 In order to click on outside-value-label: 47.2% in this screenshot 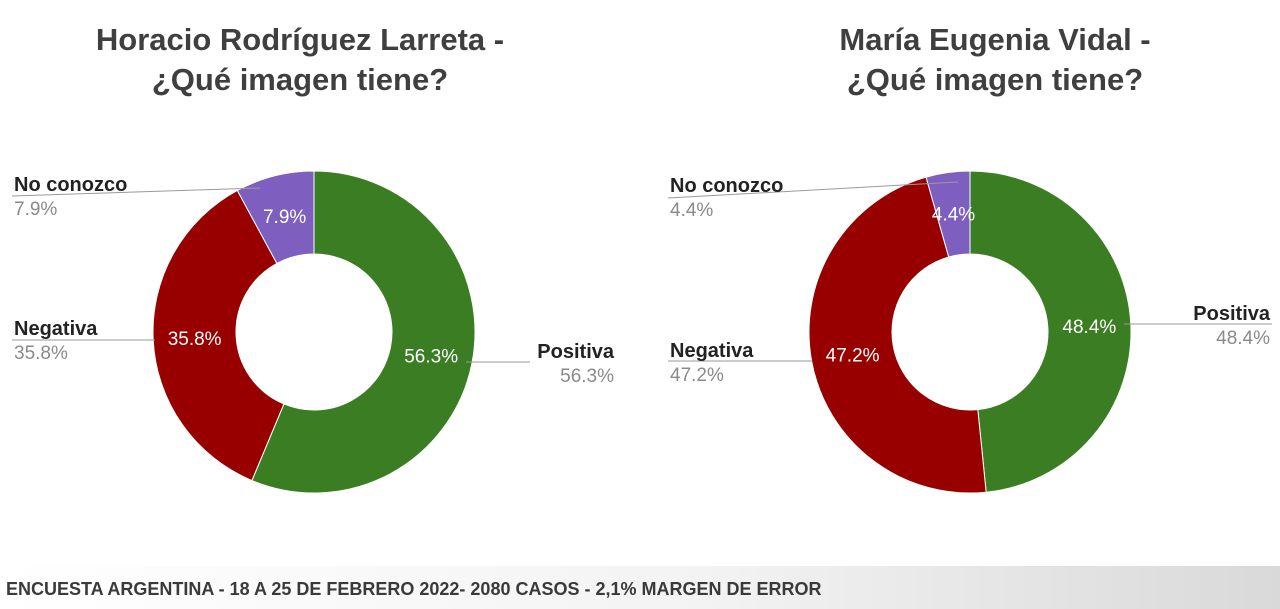, I will do `click(697, 375)`.